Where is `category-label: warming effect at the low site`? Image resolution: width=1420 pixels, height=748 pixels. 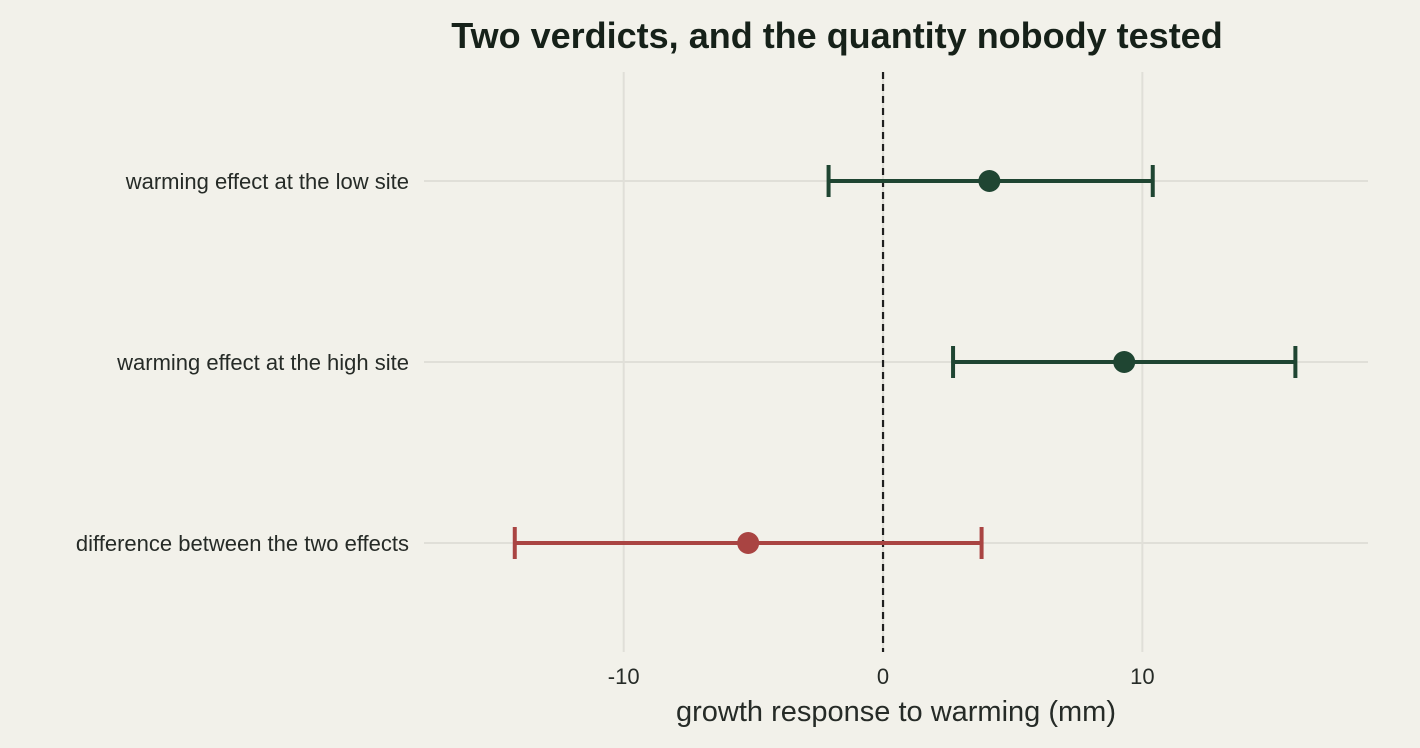
category-label: warming effect at the low site is located at coordinates (267, 181).